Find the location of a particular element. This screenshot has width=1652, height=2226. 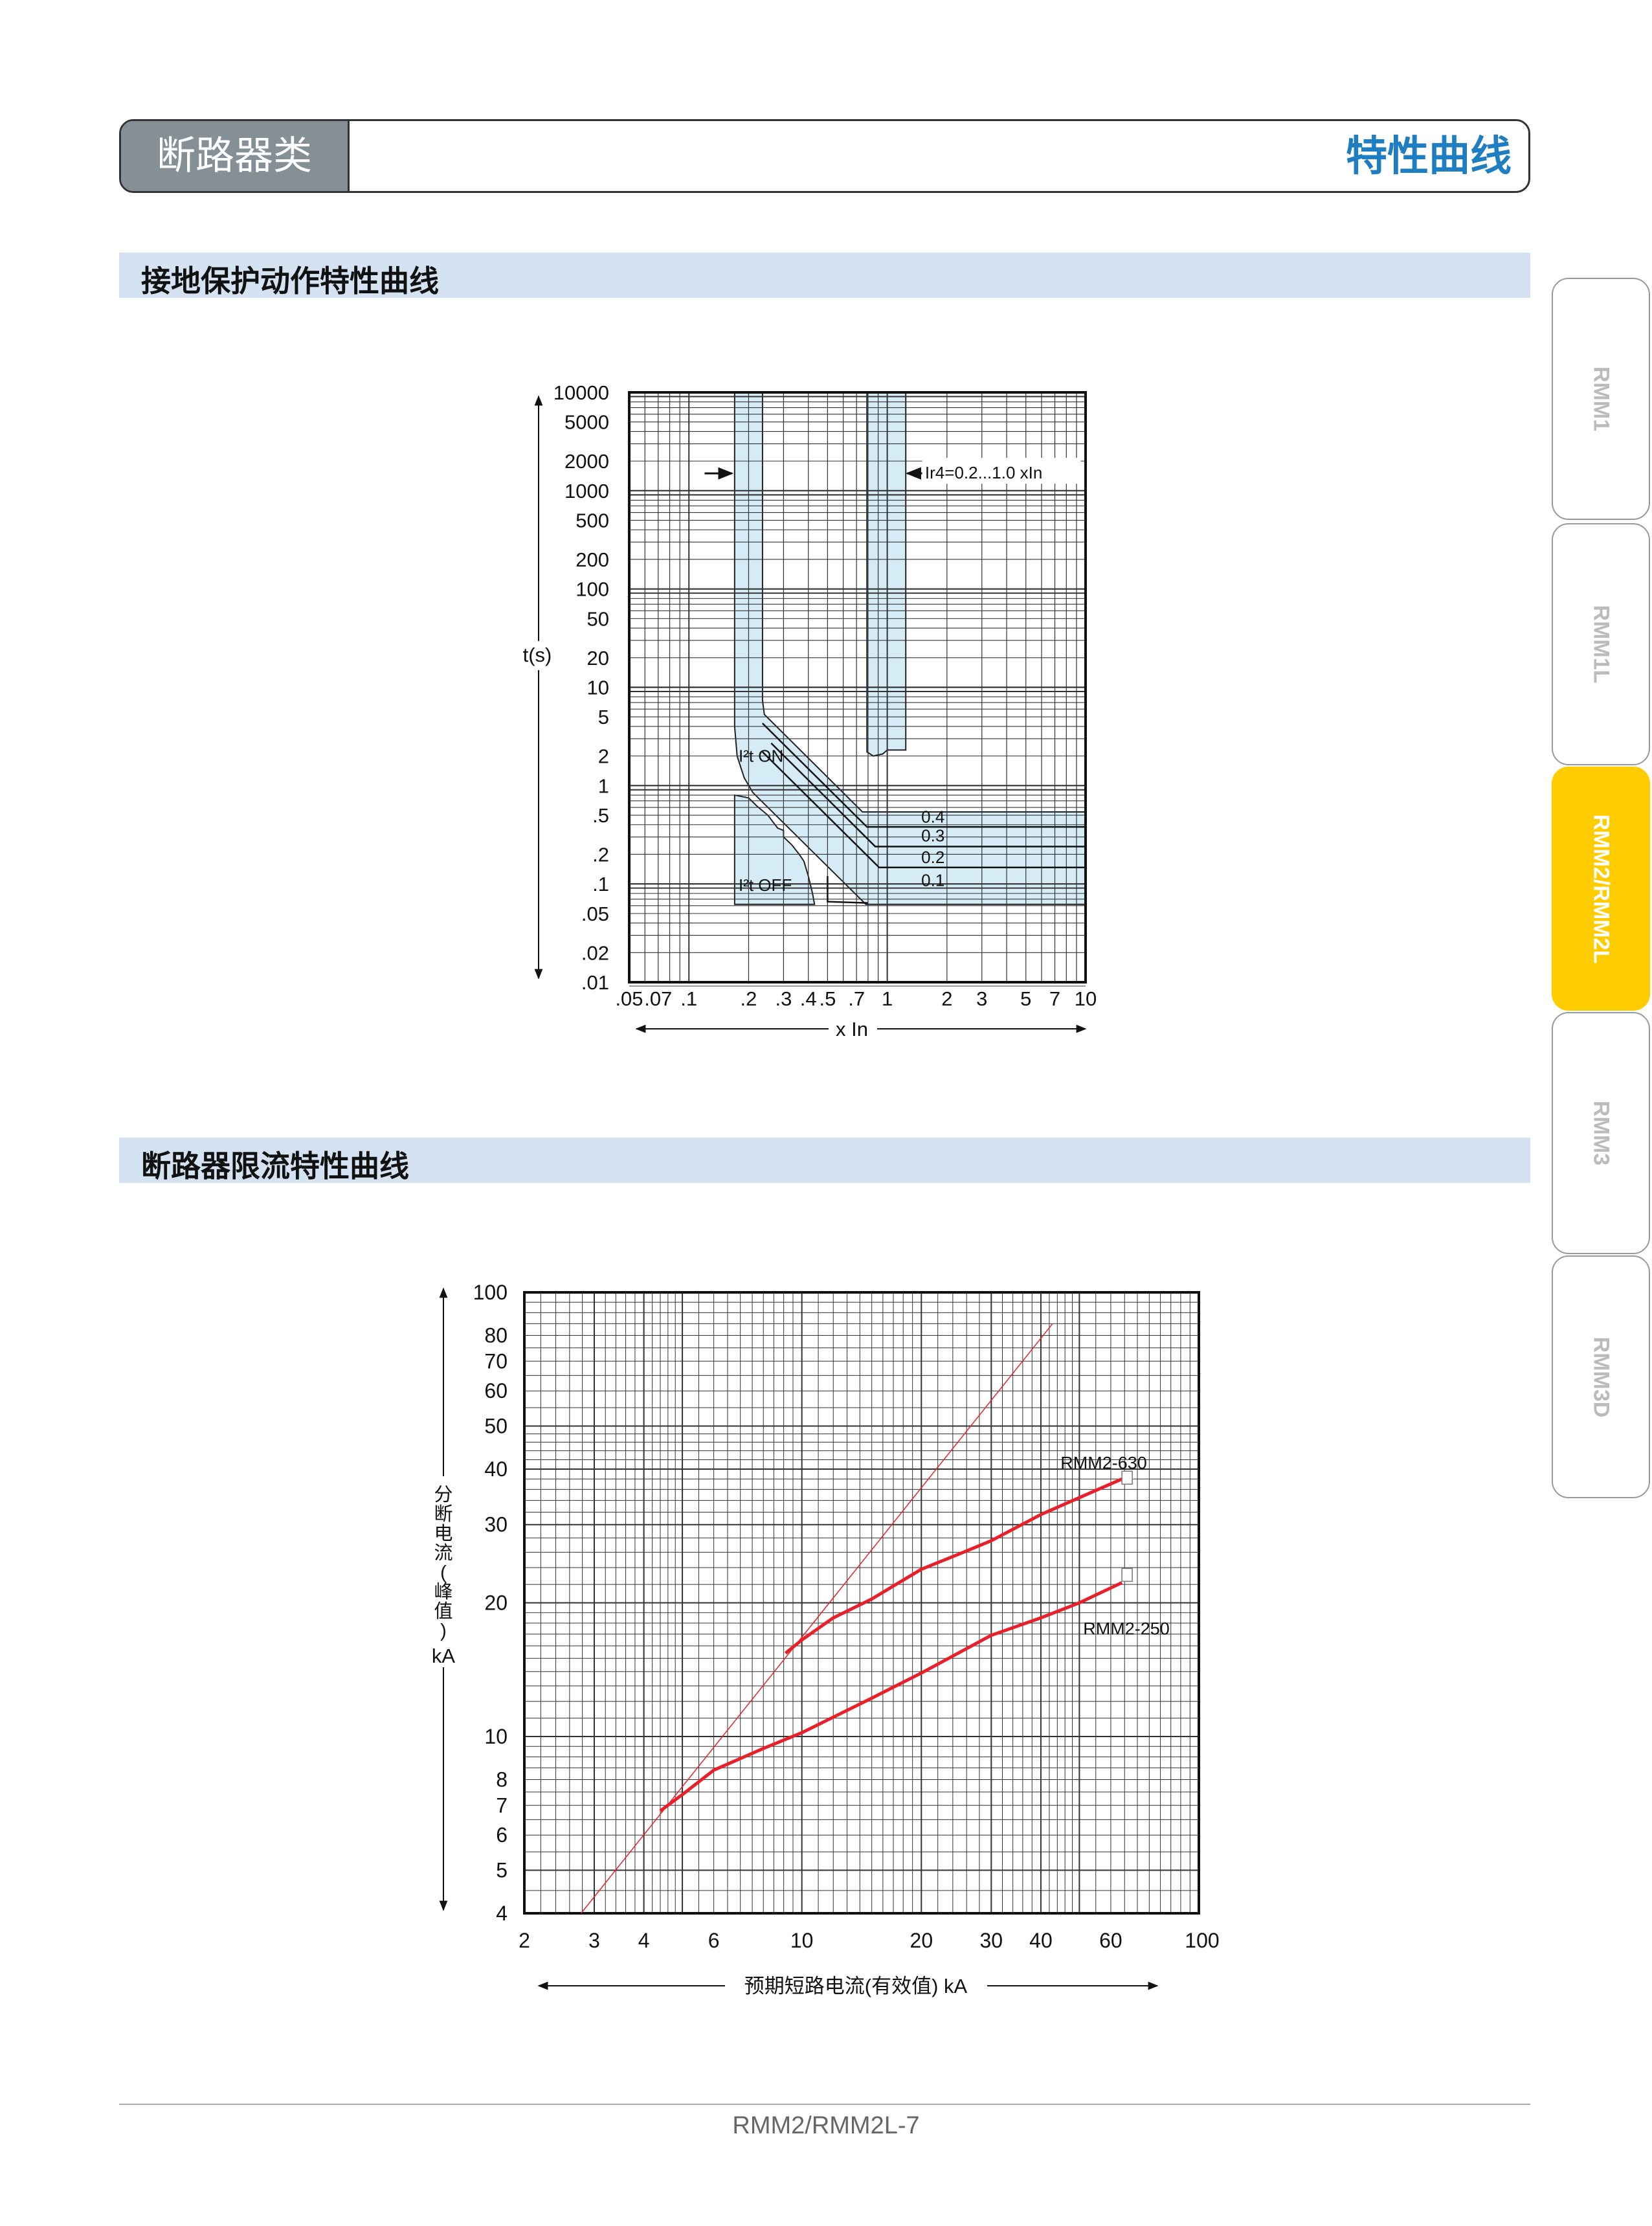

x-tick-label: 1 is located at coordinates (887, 998).